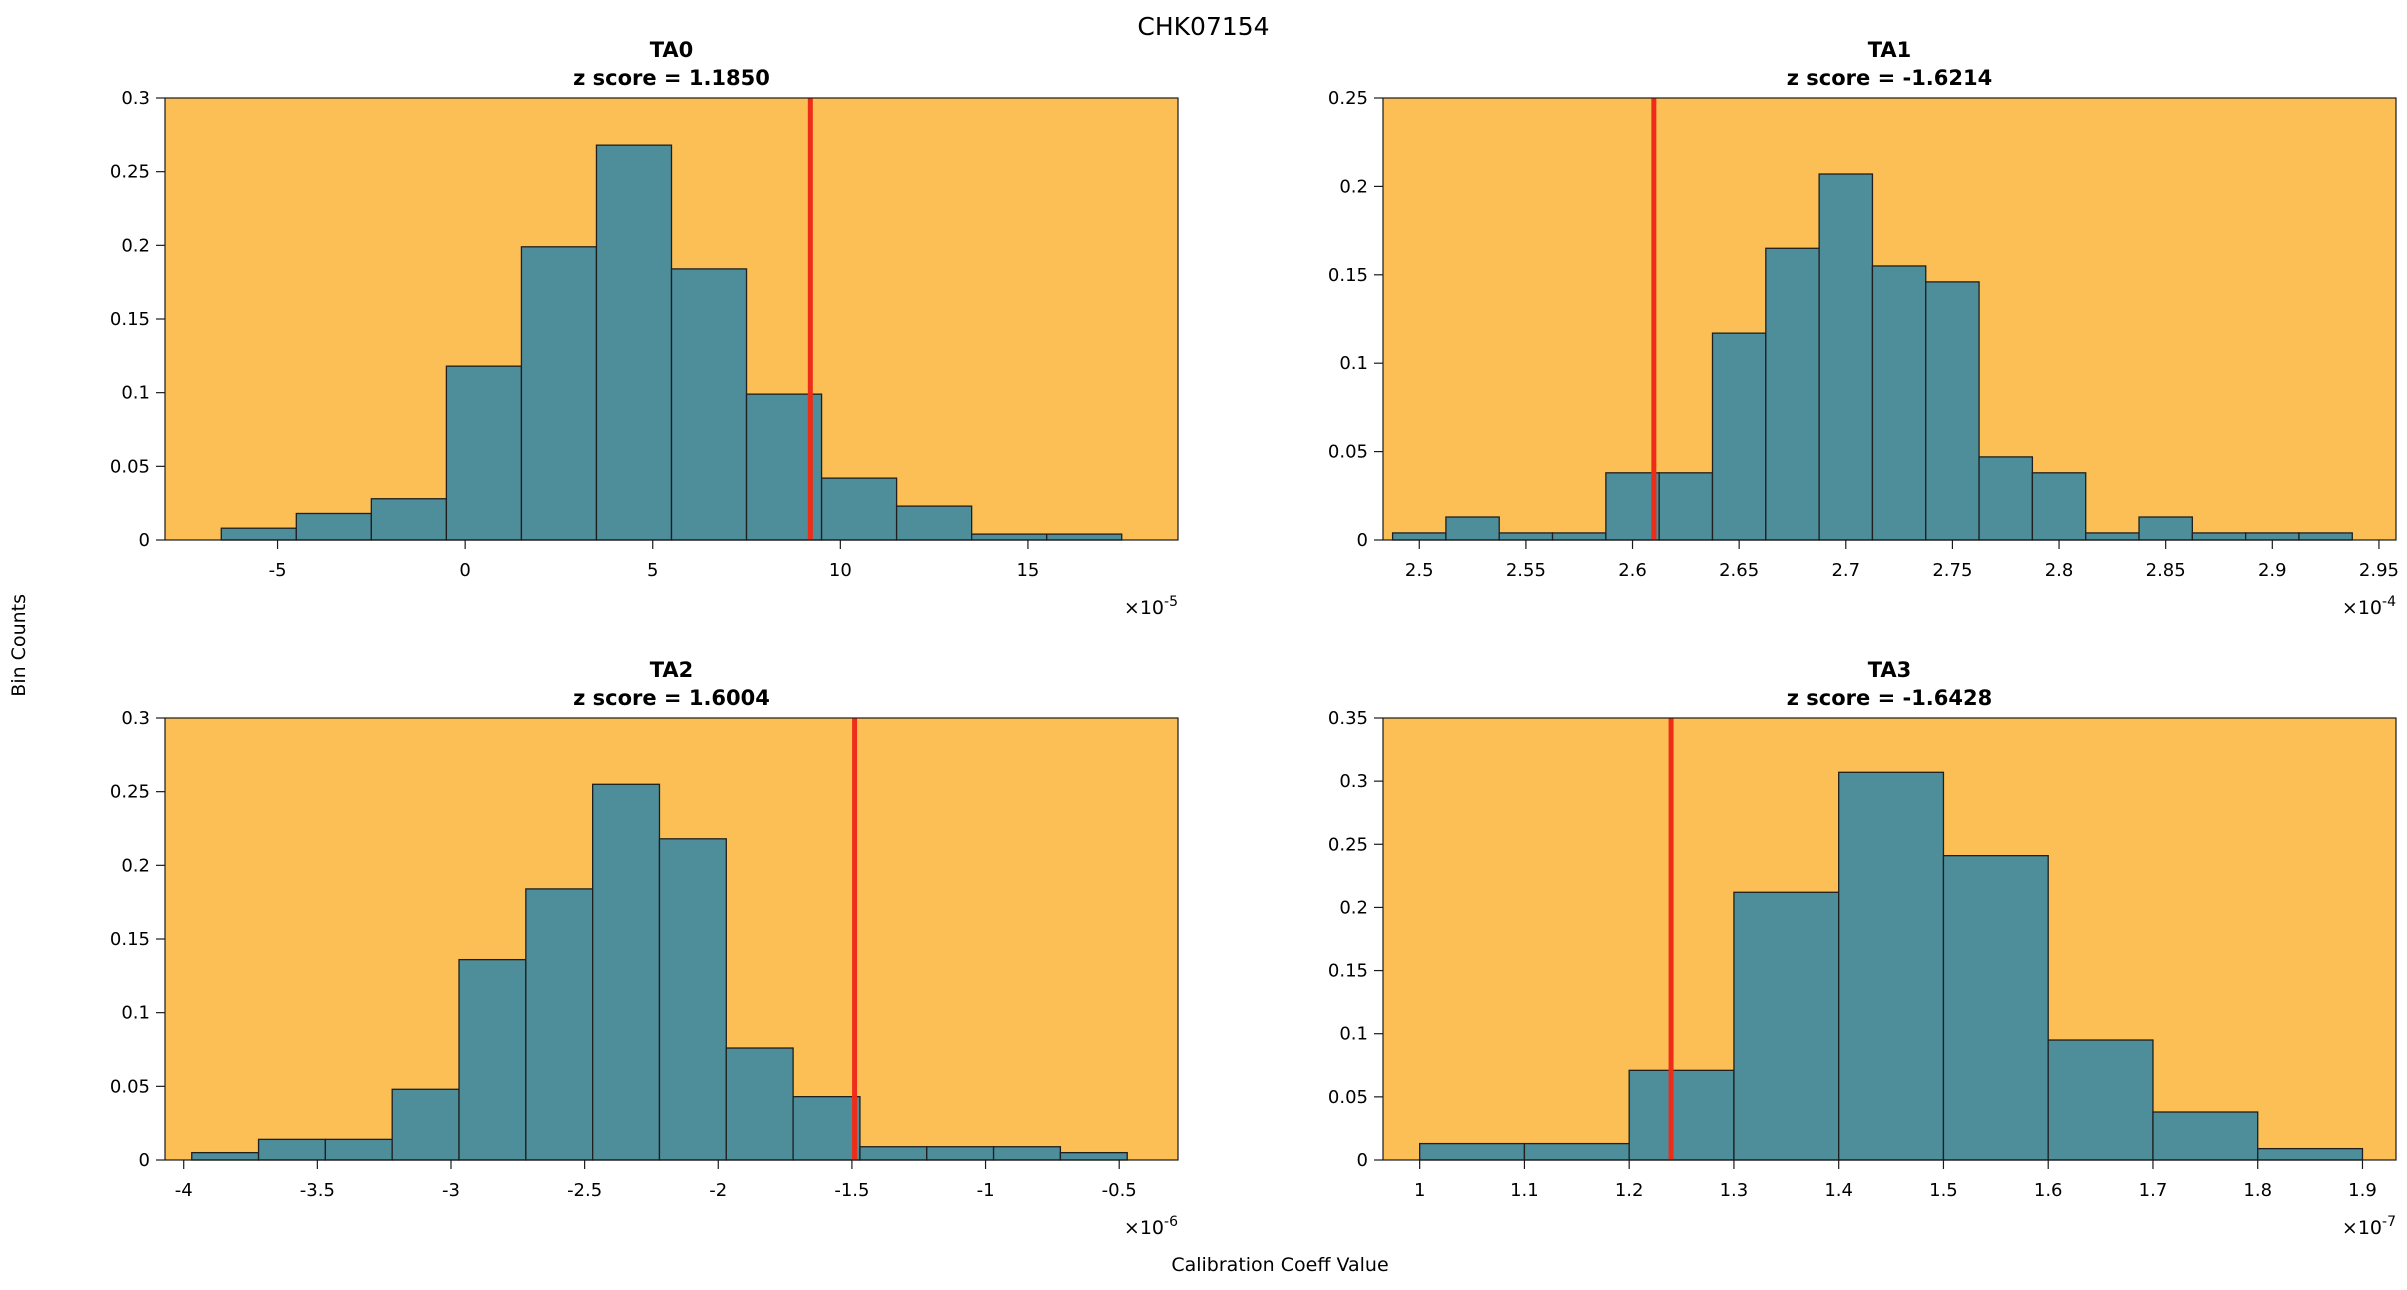 This screenshot has height=1290, width=2407. What do you see at coordinates (671, 64) in the screenshot?
I see `subplot-title-block: TA0 z score = 1.1850` at bounding box center [671, 64].